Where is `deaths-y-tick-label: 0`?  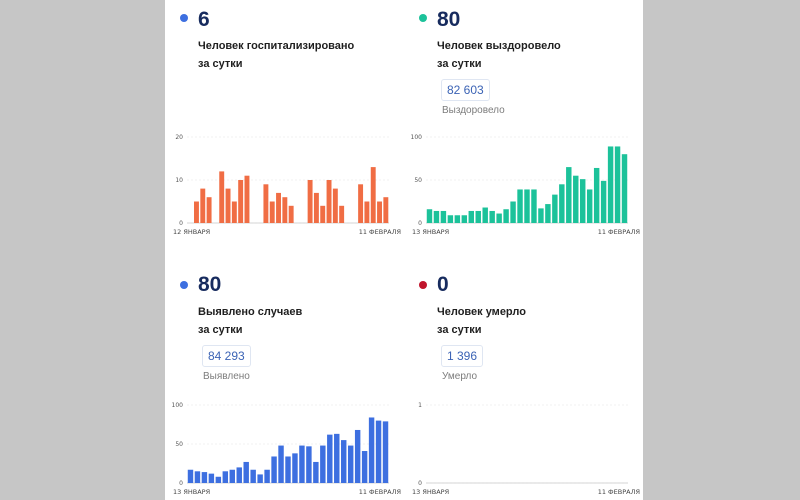 deaths-y-tick-label: 0 is located at coordinates (420, 483).